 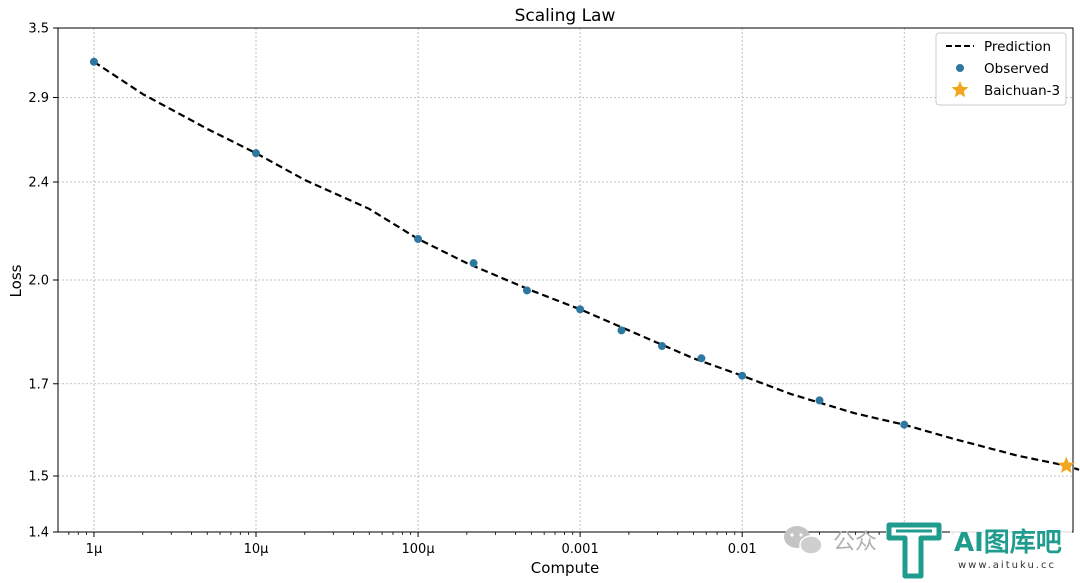 What do you see at coordinates (1016, 69) in the screenshot?
I see `legend-label-observed: Observed` at bounding box center [1016, 69].